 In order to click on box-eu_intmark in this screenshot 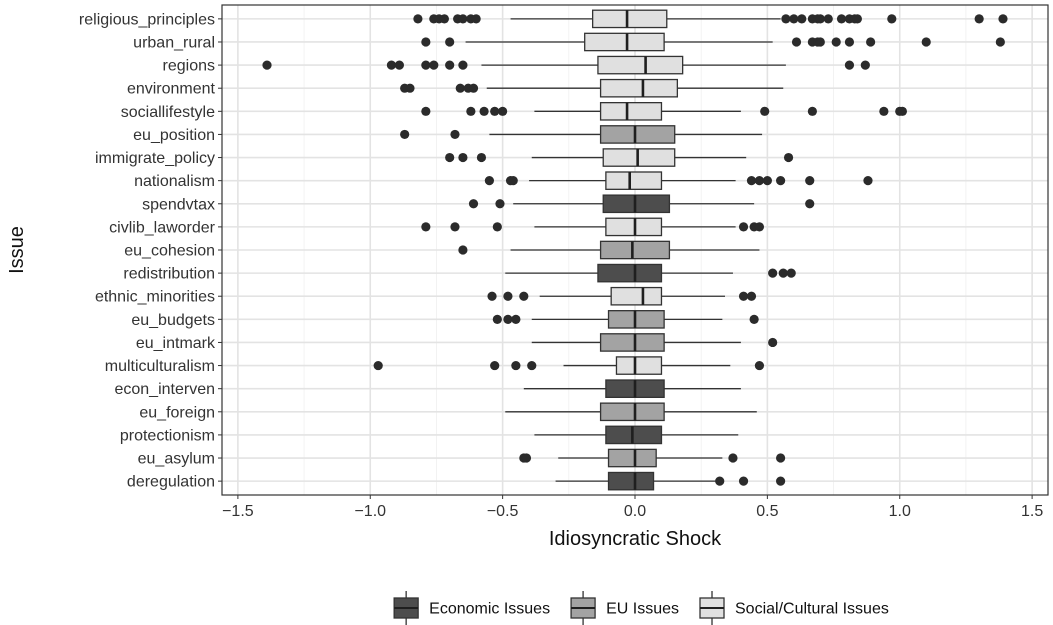, I will do `click(636, 342)`.